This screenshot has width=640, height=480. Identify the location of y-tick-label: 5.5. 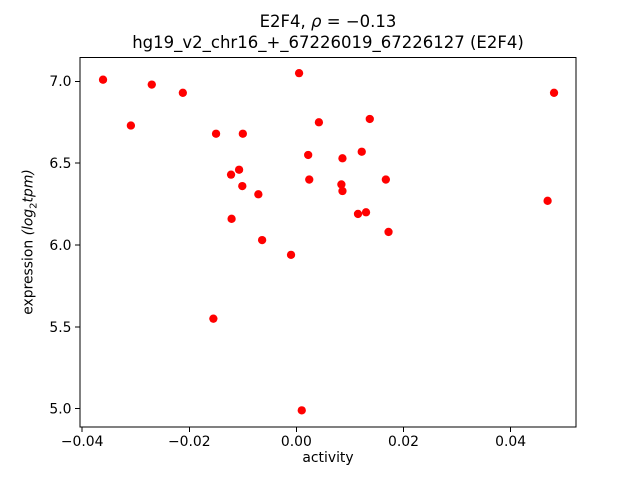
(60, 328).